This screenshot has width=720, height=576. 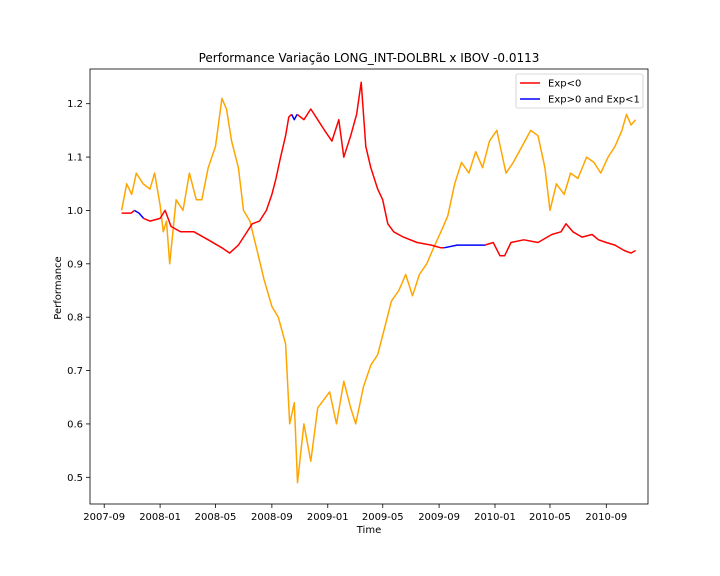 I want to click on x-tick-label: 2008-09, so click(x=272, y=517).